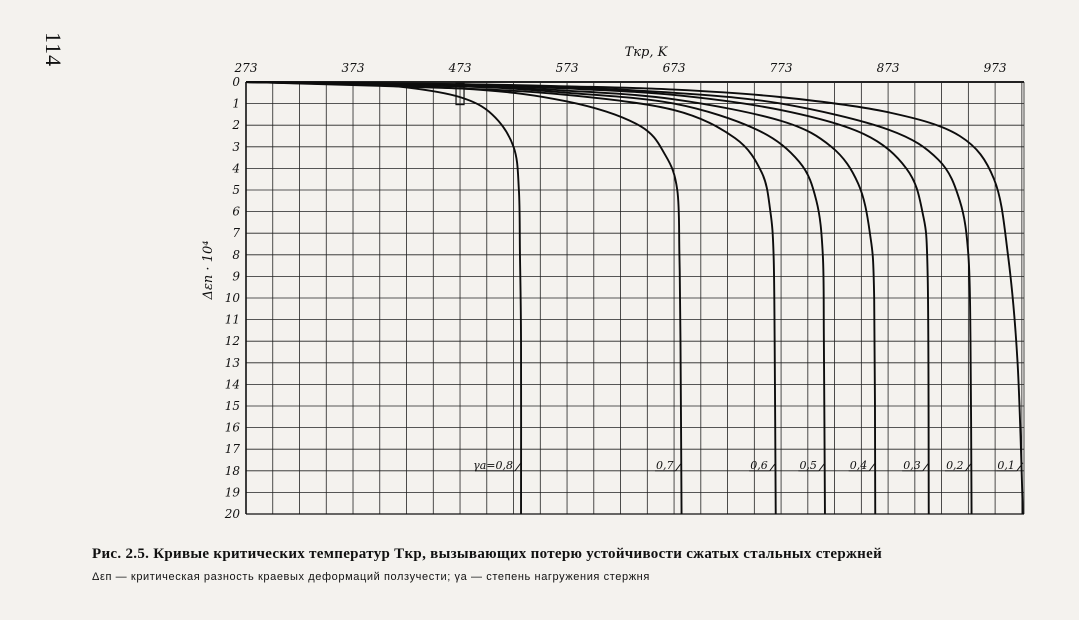 This screenshot has height=620, width=1079. Describe the element at coordinates (759, 465) in the screenshot. I see `series-label-3: 0,6` at that location.